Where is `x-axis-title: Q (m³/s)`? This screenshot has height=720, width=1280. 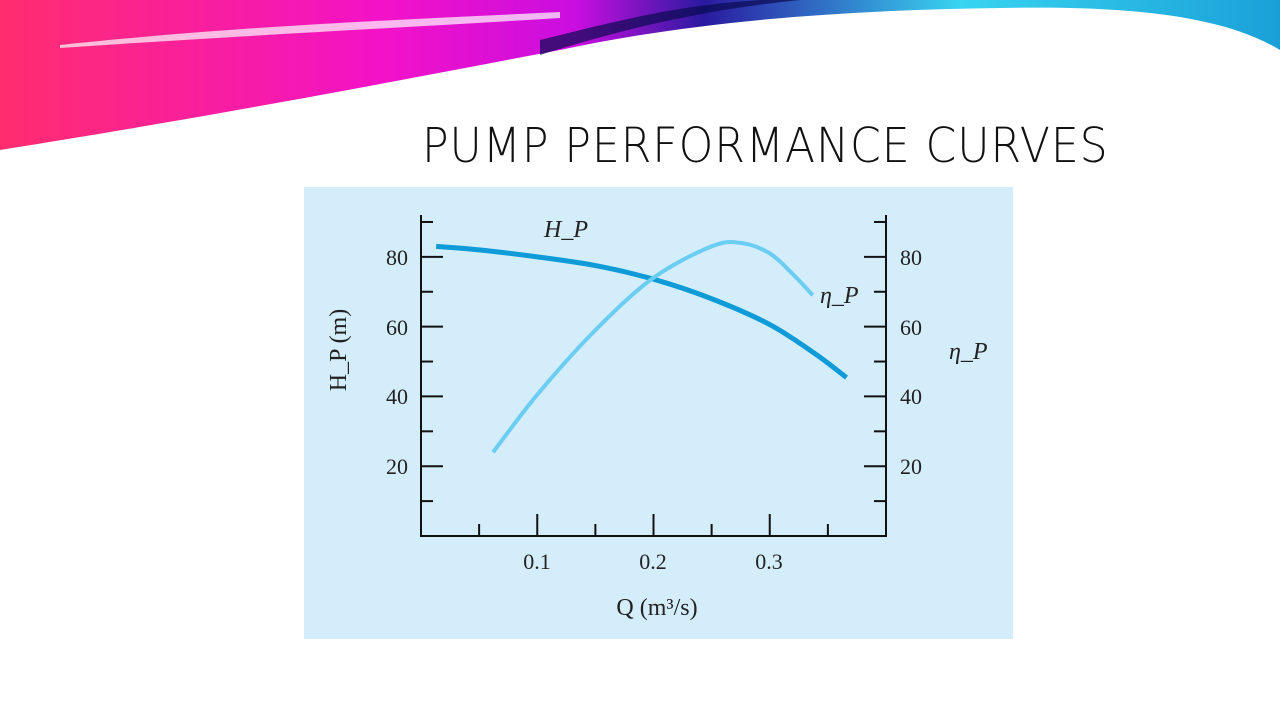 x-axis-title: Q (m³/s) is located at coordinates (656, 608).